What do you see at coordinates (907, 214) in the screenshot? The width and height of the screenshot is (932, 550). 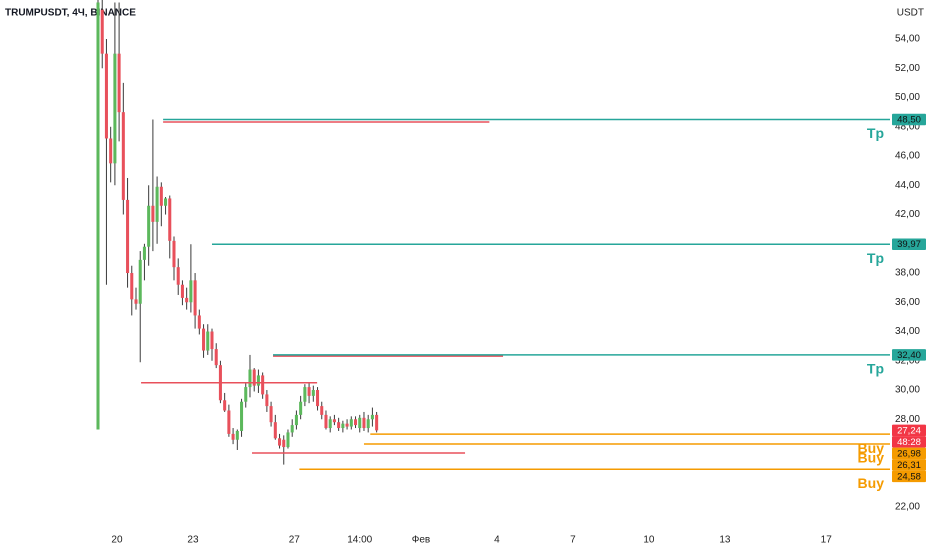 I see `y-tick-label: 42,00` at bounding box center [907, 214].